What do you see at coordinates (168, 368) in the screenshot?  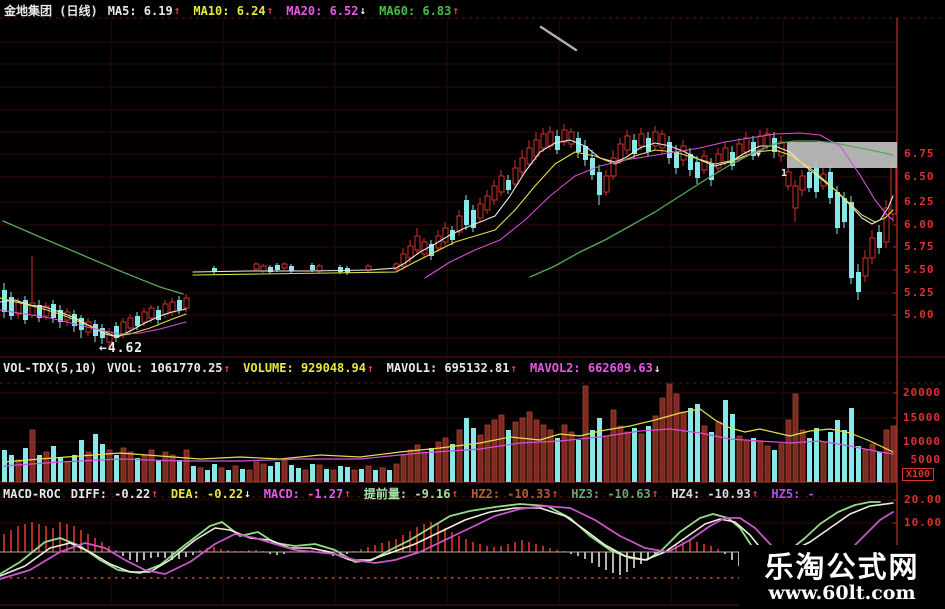 I see `vvol-value: VVOL: 1061770.25 ↑` at bounding box center [168, 368].